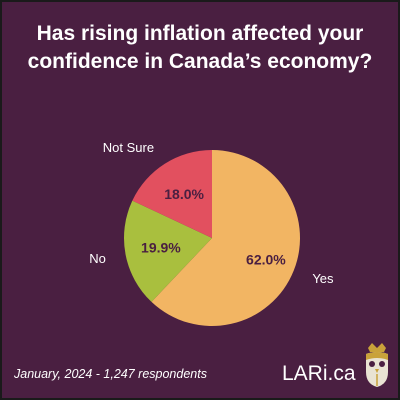 The height and width of the screenshot is (400, 400). What do you see at coordinates (266, 259) in the screenshot?
I see `data-label-yes: 62.0%` at bounding box center [266, 259].